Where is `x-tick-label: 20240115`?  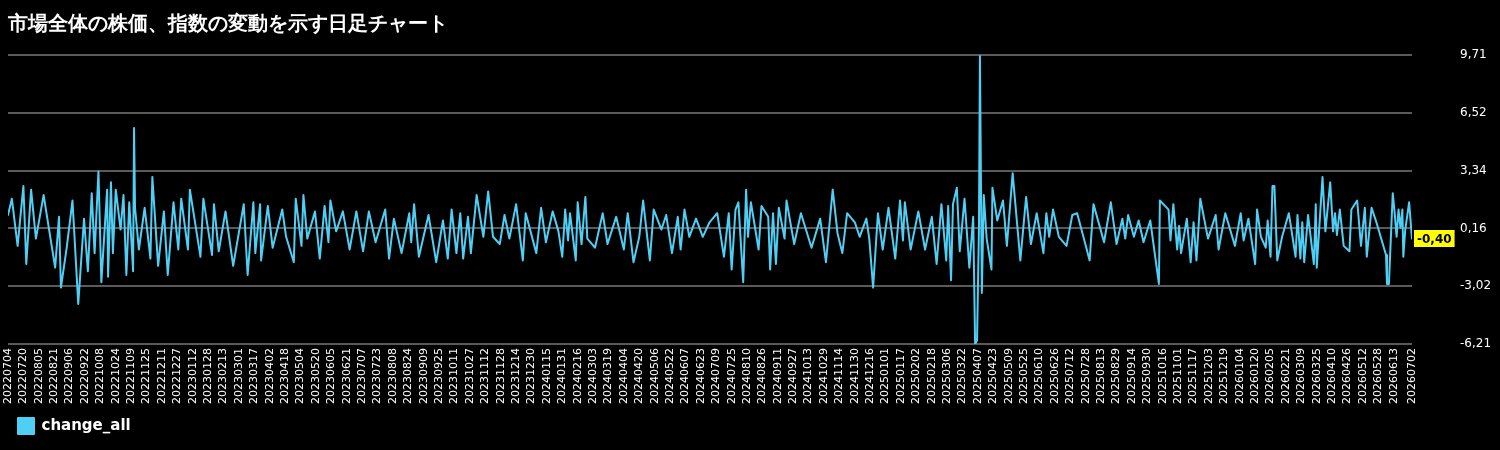 x-tick-label: 20240115 is located at coordinates (546, 376).